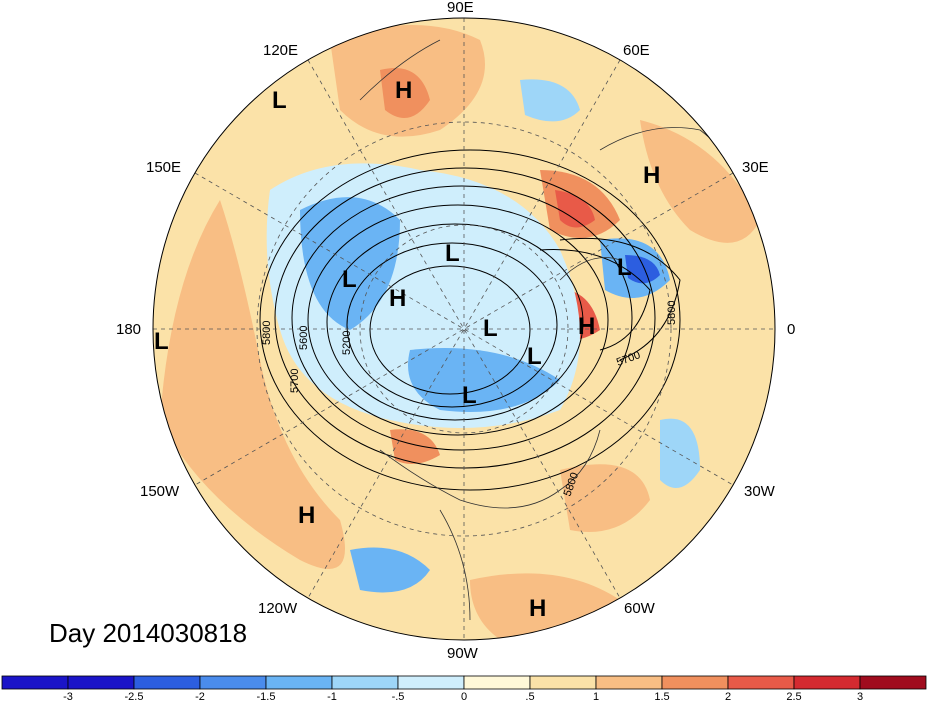 The width and height of the screenshot is (928, 702). I want to click on colorbar-tick-label: 2.5, so click(793, 696).